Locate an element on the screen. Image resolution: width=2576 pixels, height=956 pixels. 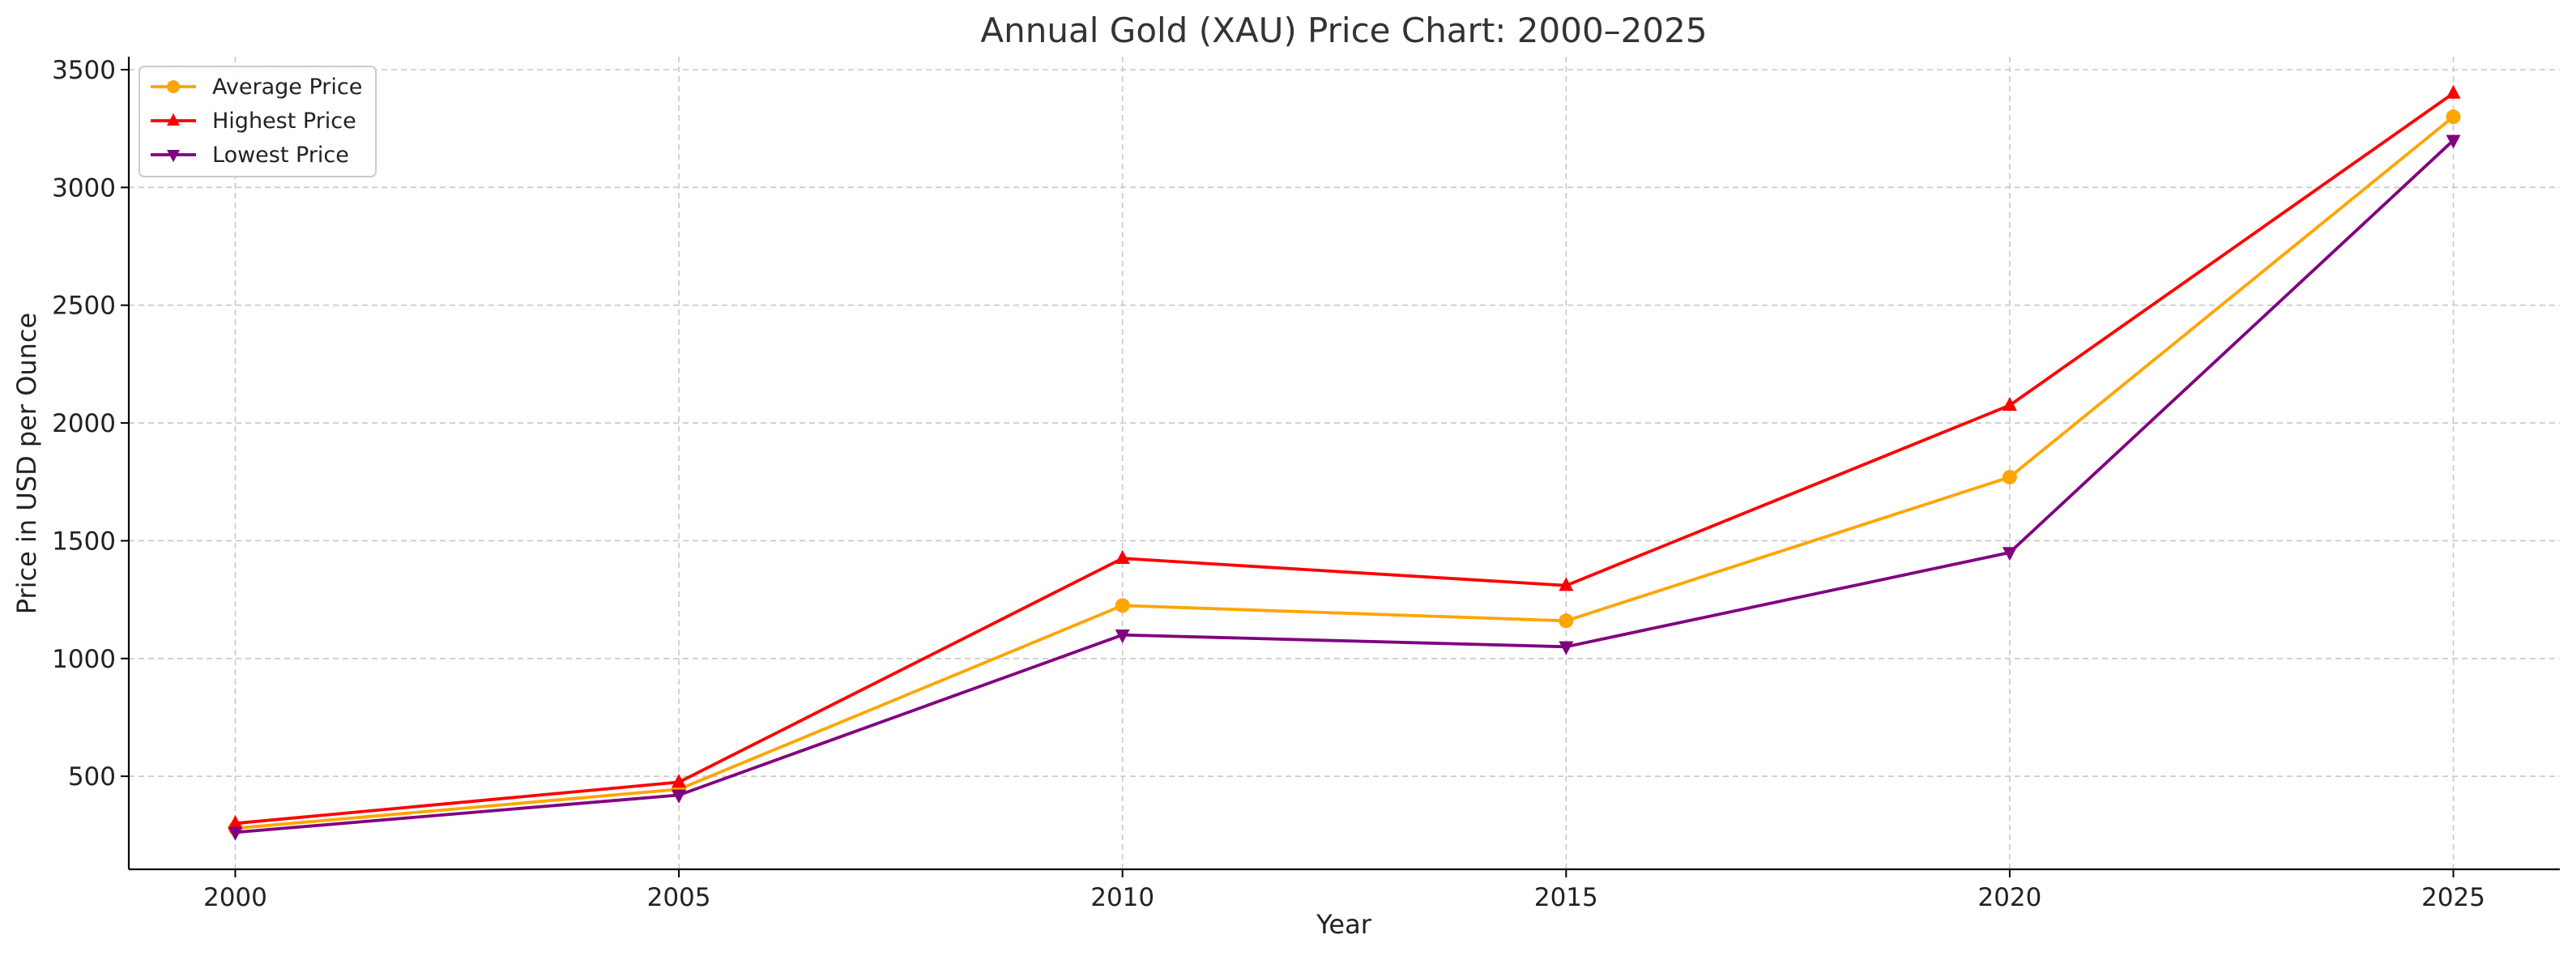
x-tick-label: 2020 is located at coordinates (2009, 897).